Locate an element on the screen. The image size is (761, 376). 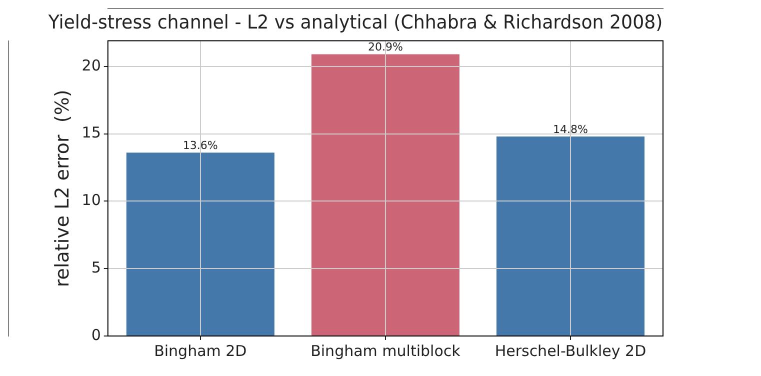
data-label: 13.6% is located at coordinates (200, 145).